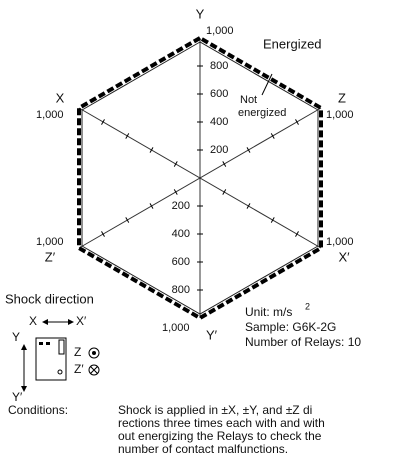  Describe the element at coordinates (81, 321) in the screenshot. I see `dir-label: X′` at that location.